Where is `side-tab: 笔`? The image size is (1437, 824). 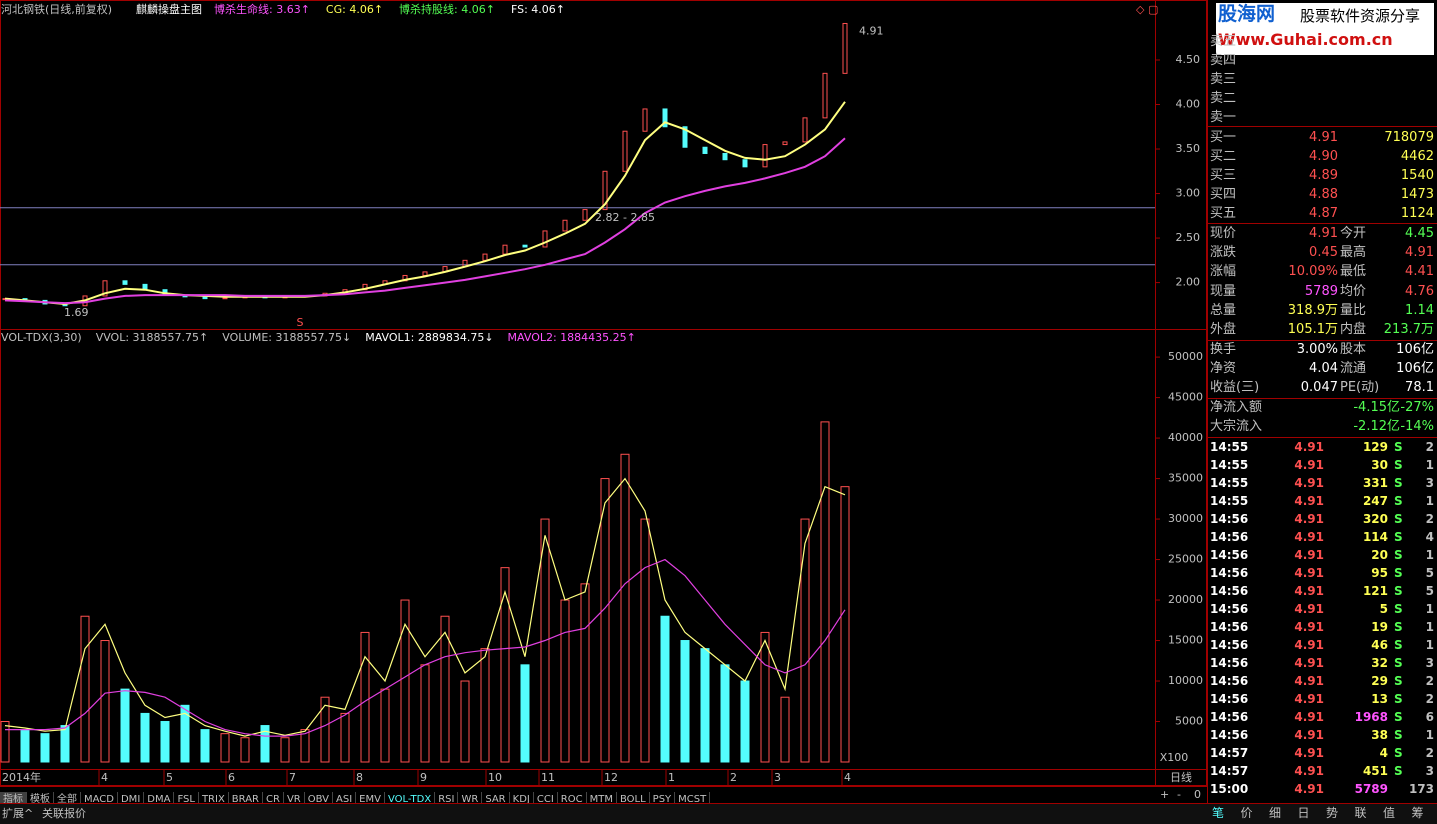 side-tab: 笔 is located at coordinates (1218, 813).